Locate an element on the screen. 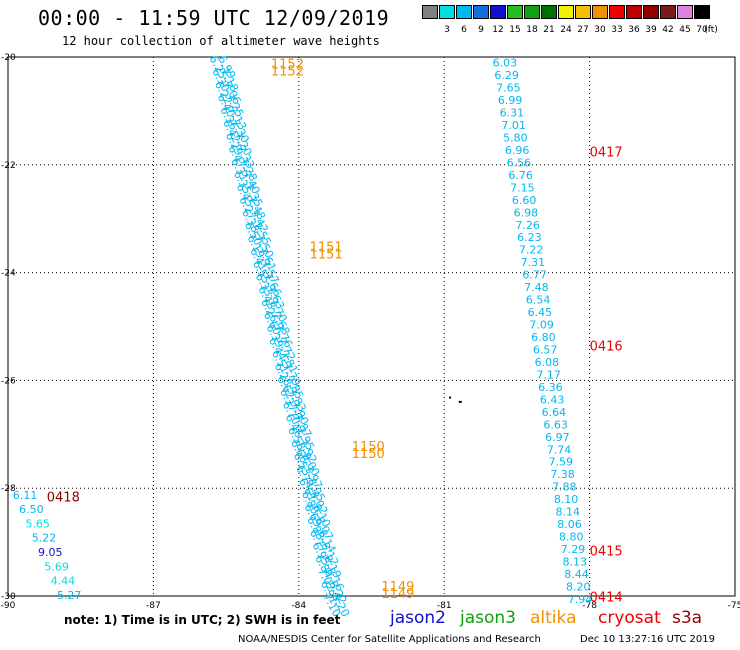  lat-tick-label: -20 is located at coordinates (8, 58).